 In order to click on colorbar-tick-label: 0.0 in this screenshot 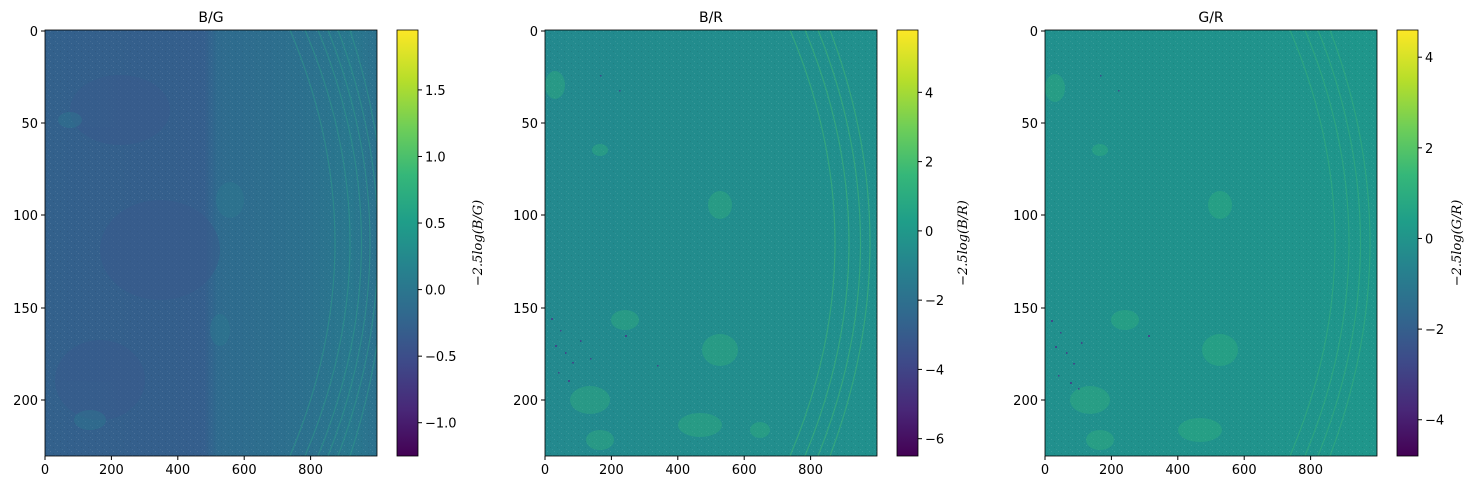, I will do `click(435, 291)`.